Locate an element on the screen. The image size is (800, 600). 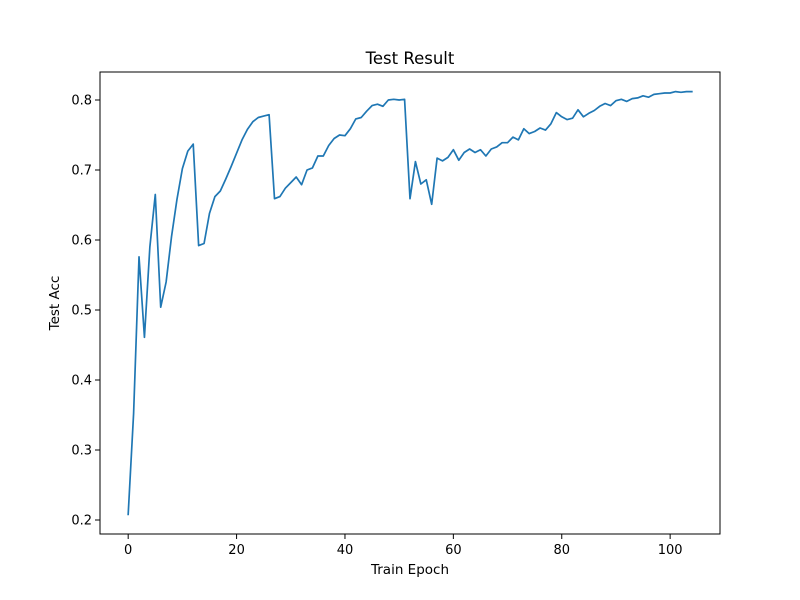
chart-title: Test Result is located at coordinates (410, 58).